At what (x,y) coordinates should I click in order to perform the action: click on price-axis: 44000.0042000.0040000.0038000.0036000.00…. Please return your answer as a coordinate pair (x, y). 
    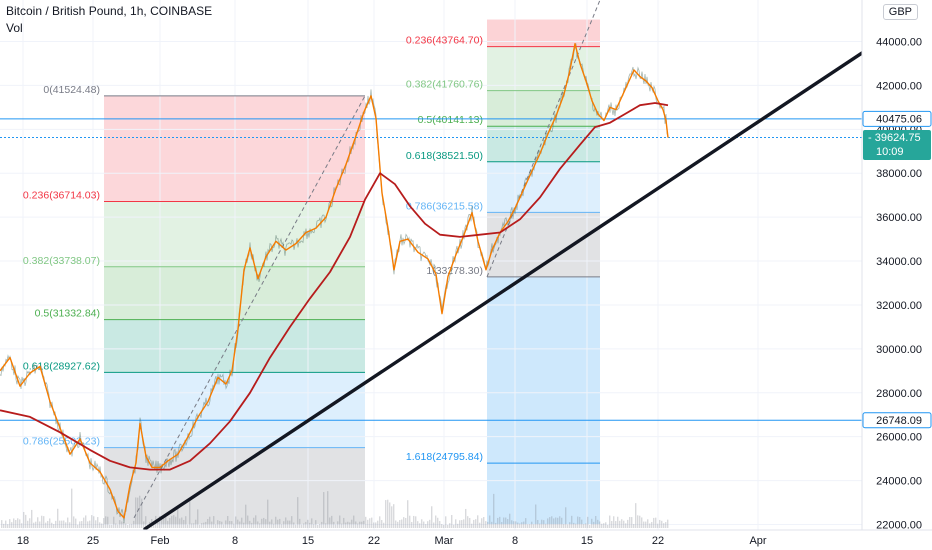
    Looking at the image, I should click on (896, 275).